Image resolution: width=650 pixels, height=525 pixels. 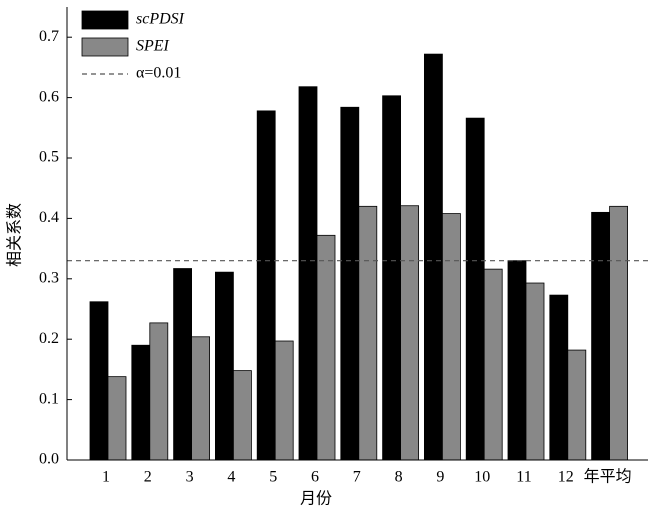 I want to click on y-tick-label: 0.4, so click(x=49, y=217).